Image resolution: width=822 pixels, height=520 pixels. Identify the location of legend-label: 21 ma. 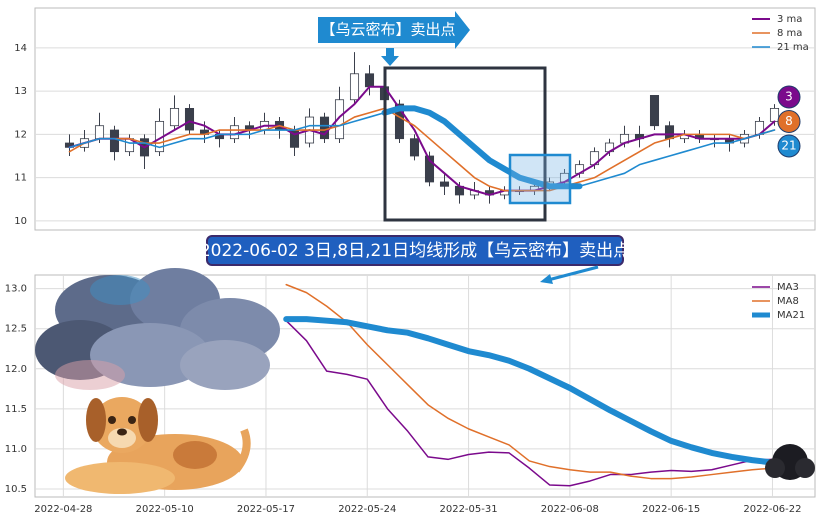
(793, 47).